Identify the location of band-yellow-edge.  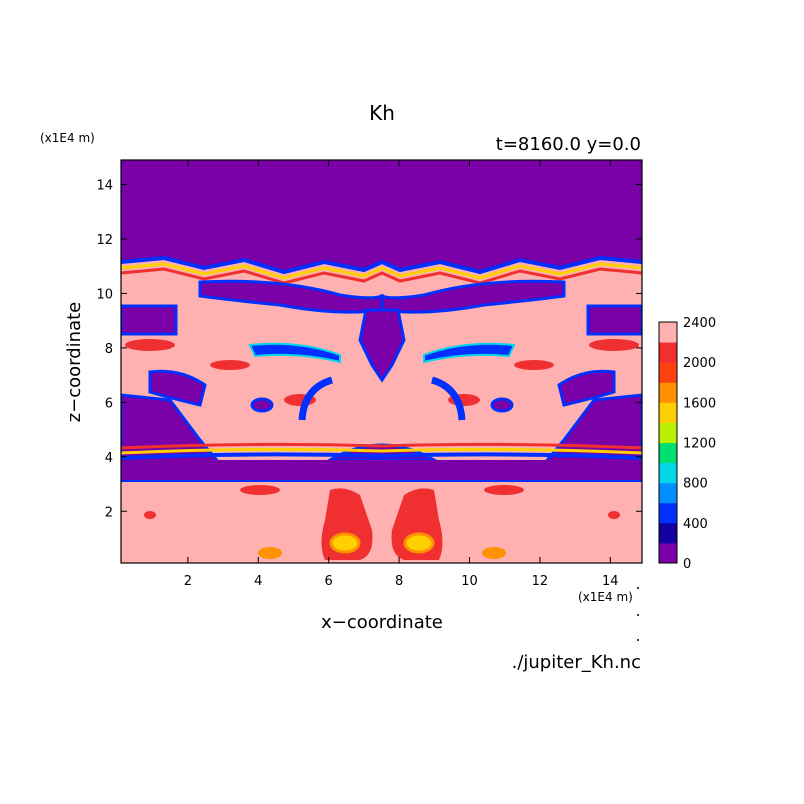
(381, 451).